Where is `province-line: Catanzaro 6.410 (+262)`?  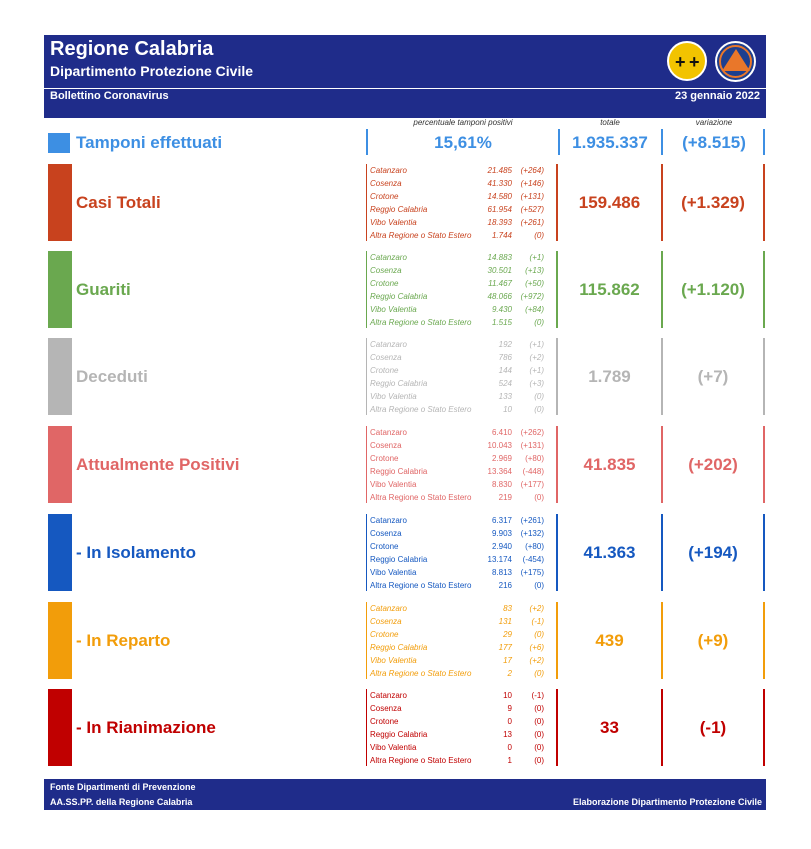
province-line: Catanzaro 6.410 (+262) is located at coordinates (463, 434).